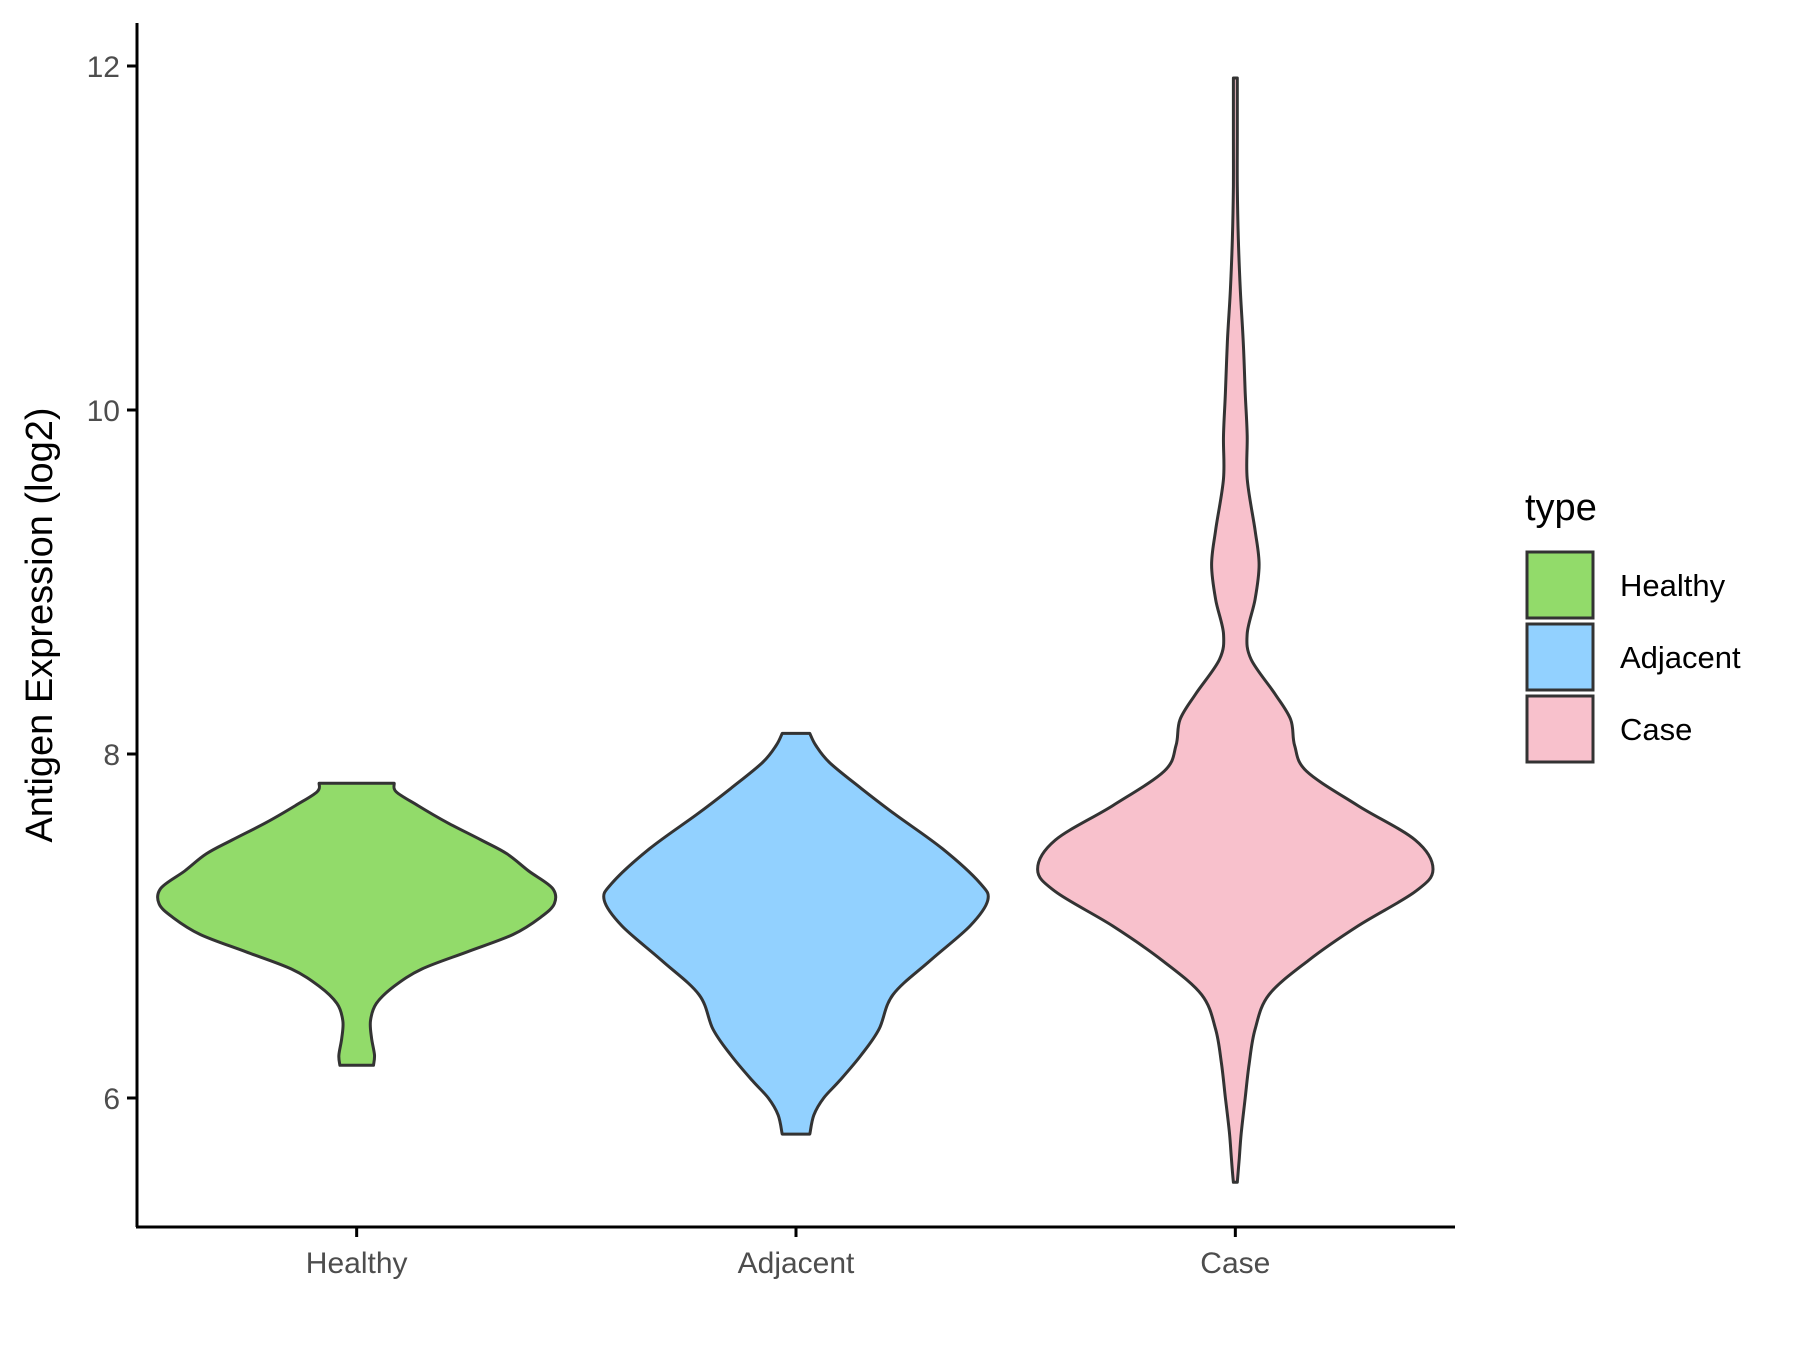 Image resolution: width=1800 pixels, height=1350 pixels. What do you see at coordinates (1560, 729) in the screenshot?
I see `legend-key-case` at bounding box center [1560, 729].